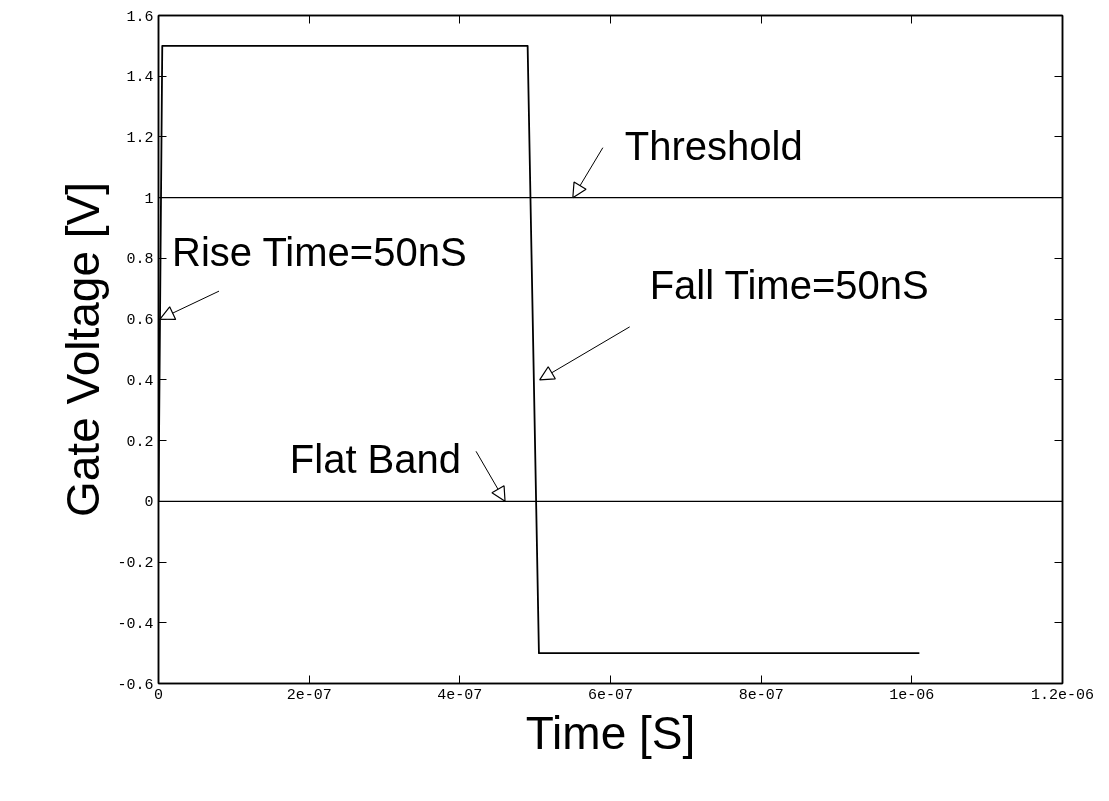 The width and height of the screenshot is (1109, 801). Describe the element at coordinates (140, 138) in the screenshot. I see `y-tick-label: 1.2` at that location.